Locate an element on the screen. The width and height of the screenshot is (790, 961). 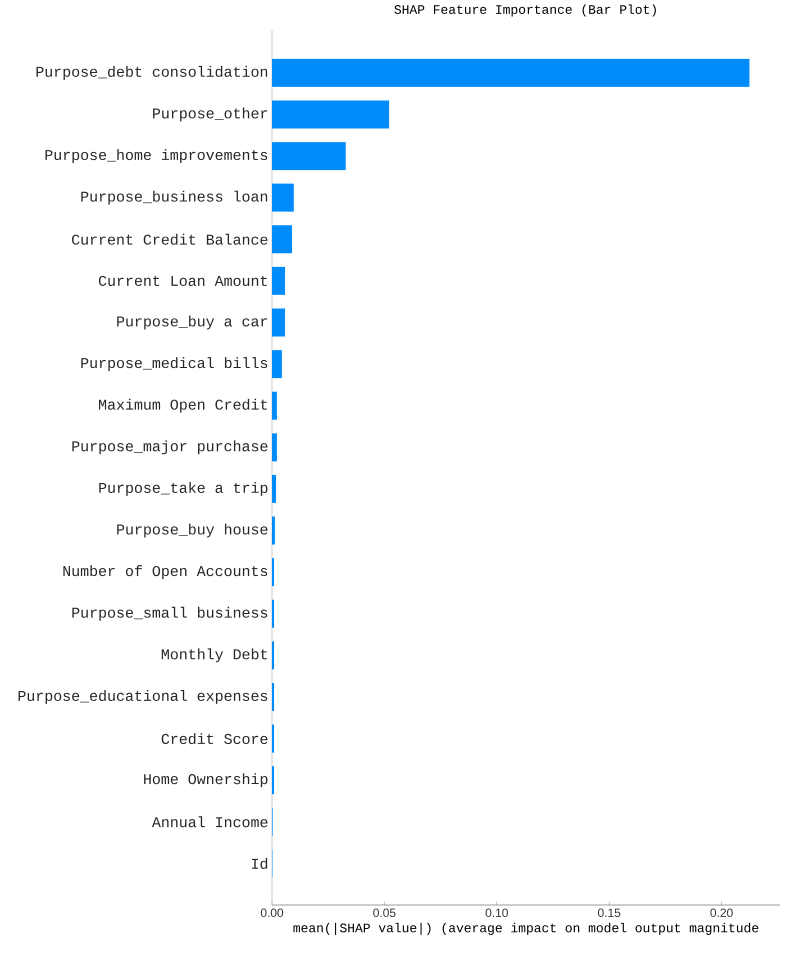
y-tick-label: Purpose_buy a car is located at coordinates (192, 323).